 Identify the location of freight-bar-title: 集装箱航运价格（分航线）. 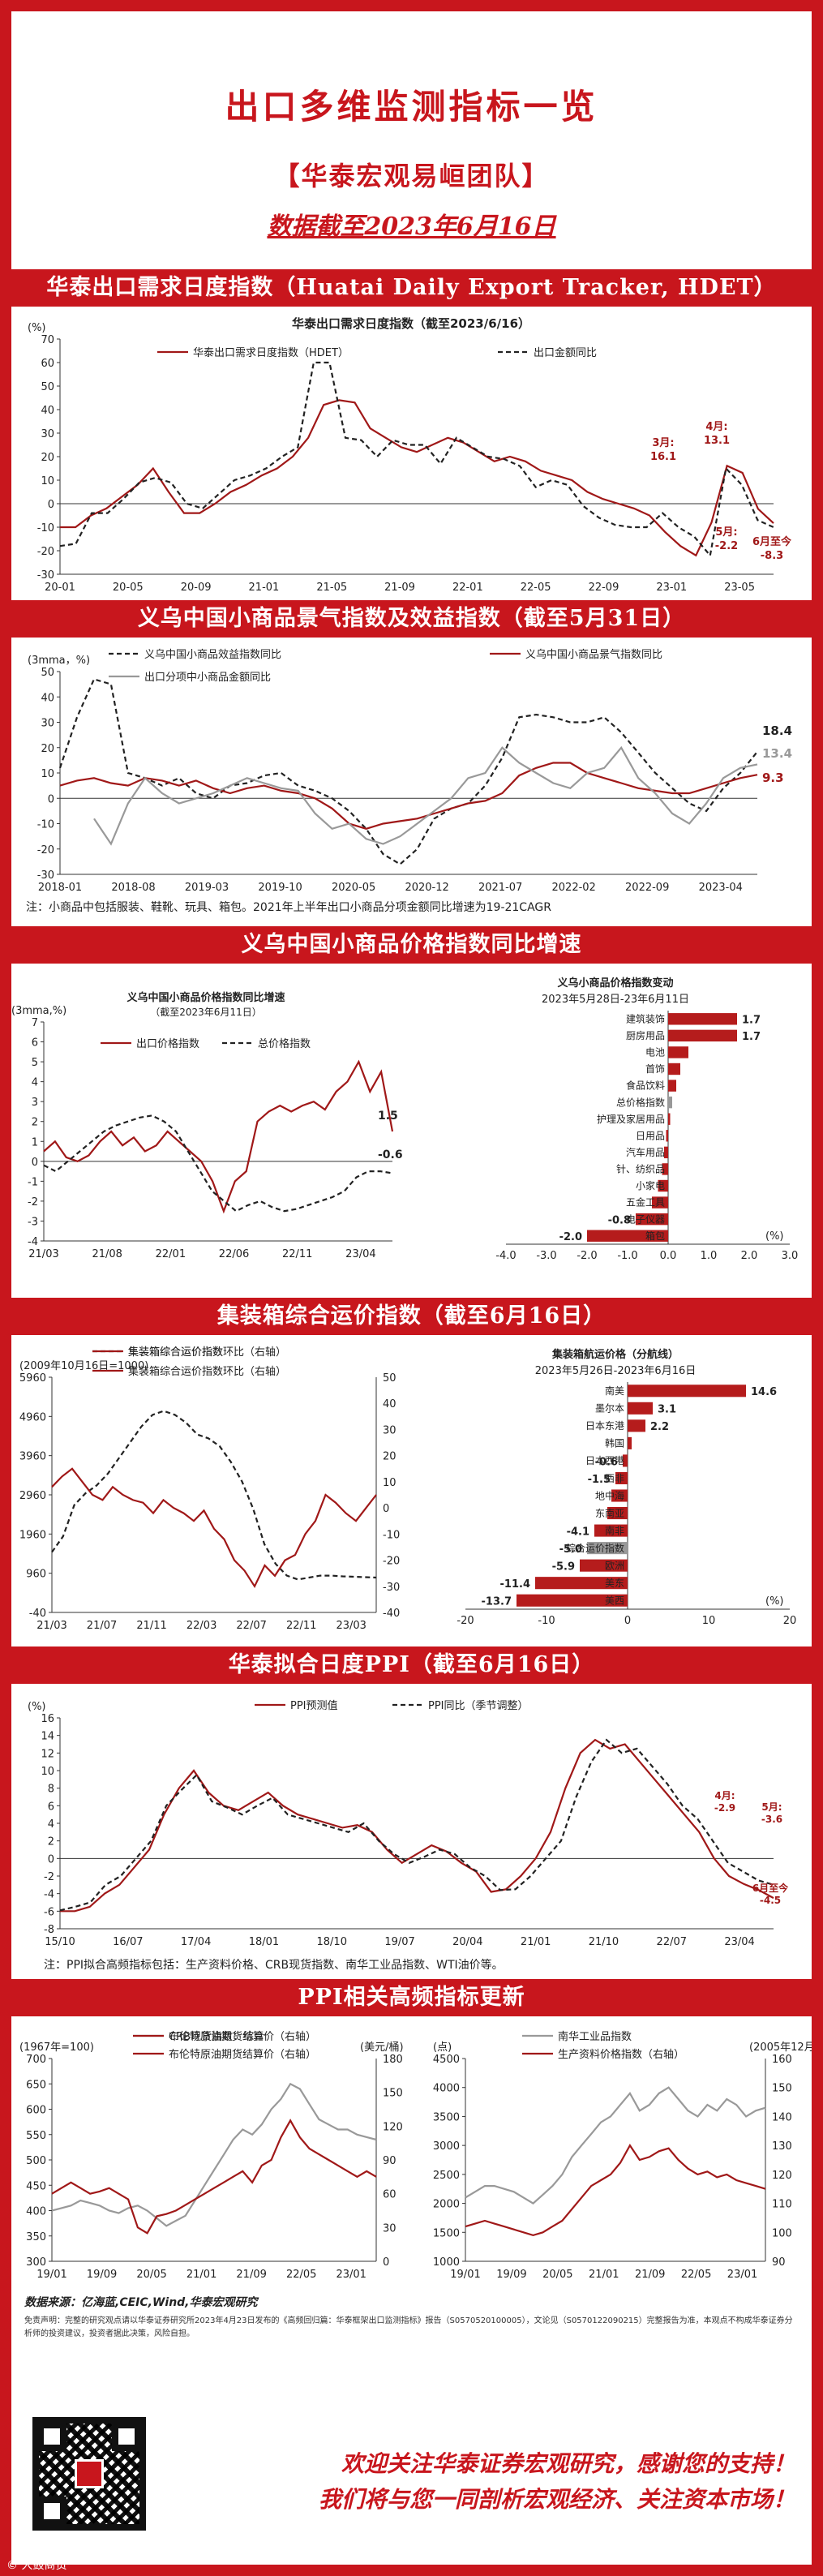
(615, 1354).